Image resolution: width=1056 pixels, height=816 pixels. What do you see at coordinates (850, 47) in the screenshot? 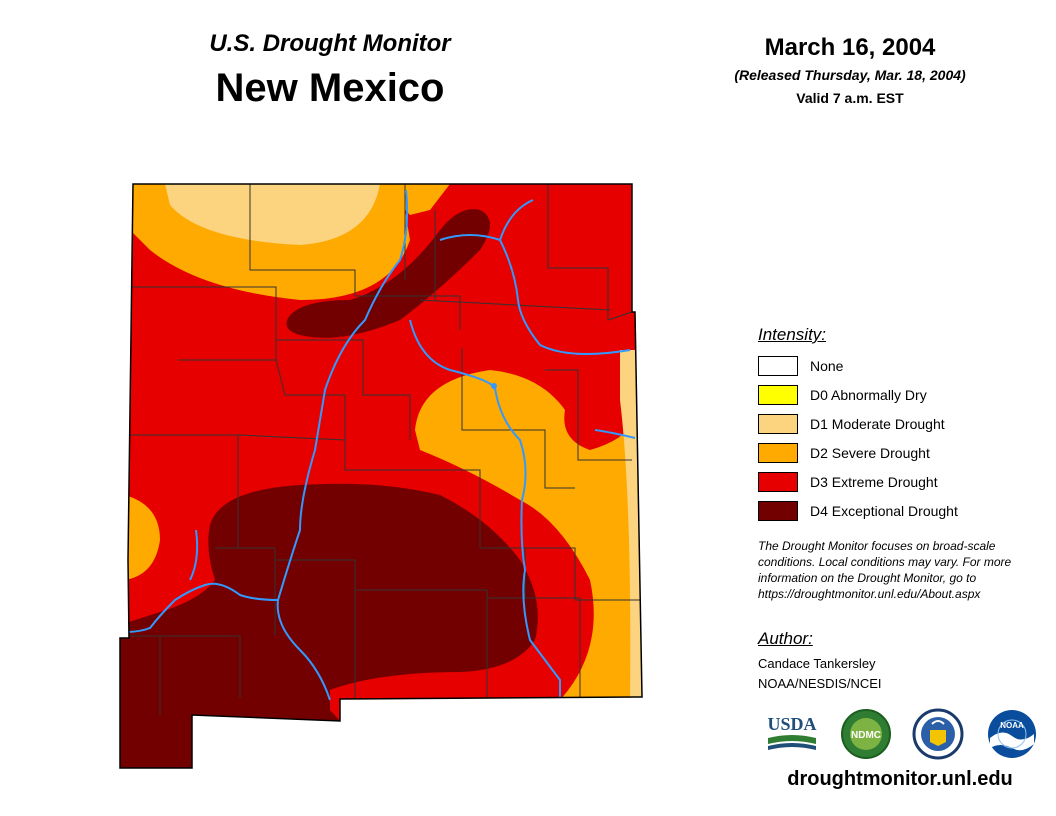
I see `map-date: March 16, 2004` at bounding box center [850, 47].